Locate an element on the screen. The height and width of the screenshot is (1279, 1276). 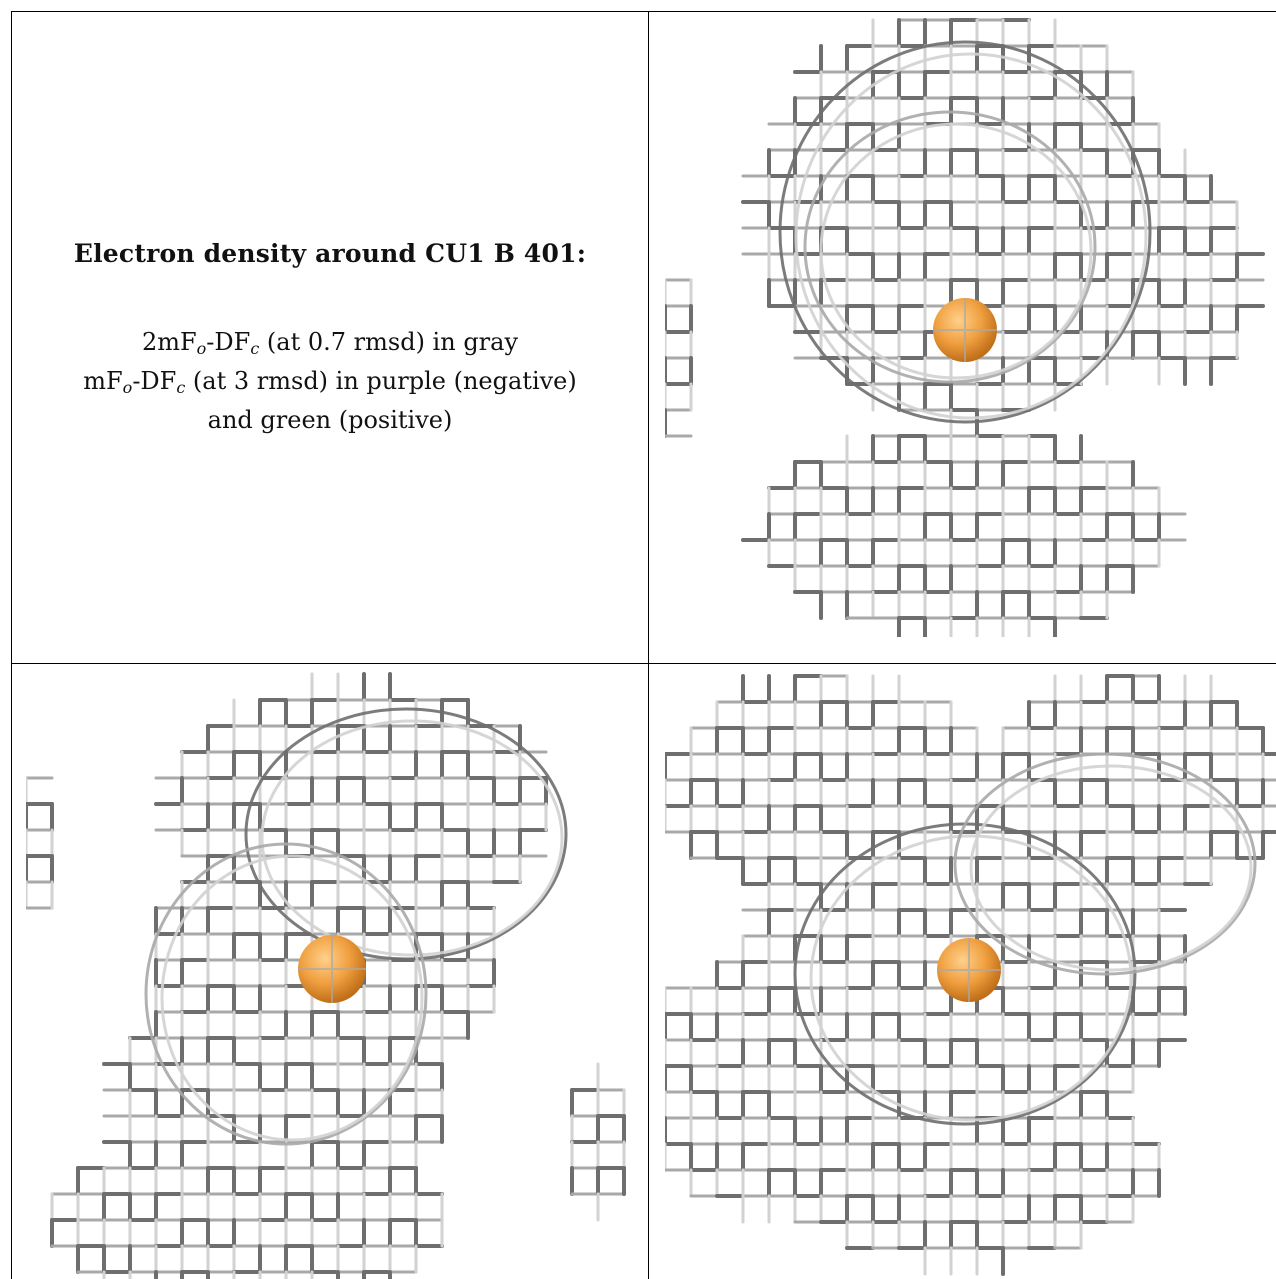
frame-middle-vertical is located at coordinates (648, 645).